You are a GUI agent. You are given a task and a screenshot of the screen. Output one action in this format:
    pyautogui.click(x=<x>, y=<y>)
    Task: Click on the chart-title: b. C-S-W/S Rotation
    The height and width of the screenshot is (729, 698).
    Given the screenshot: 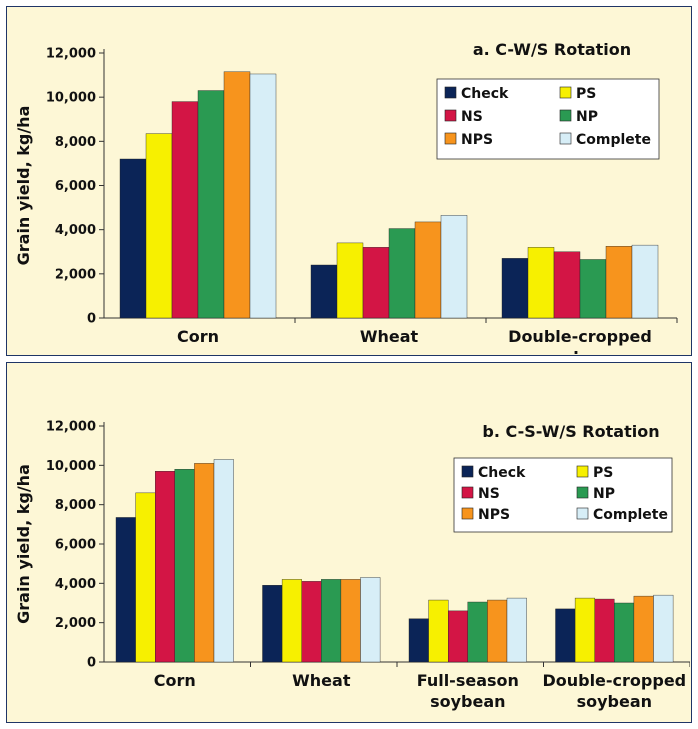 What is the action you would take?
    pyautogui.click(x=570, y=431)
    